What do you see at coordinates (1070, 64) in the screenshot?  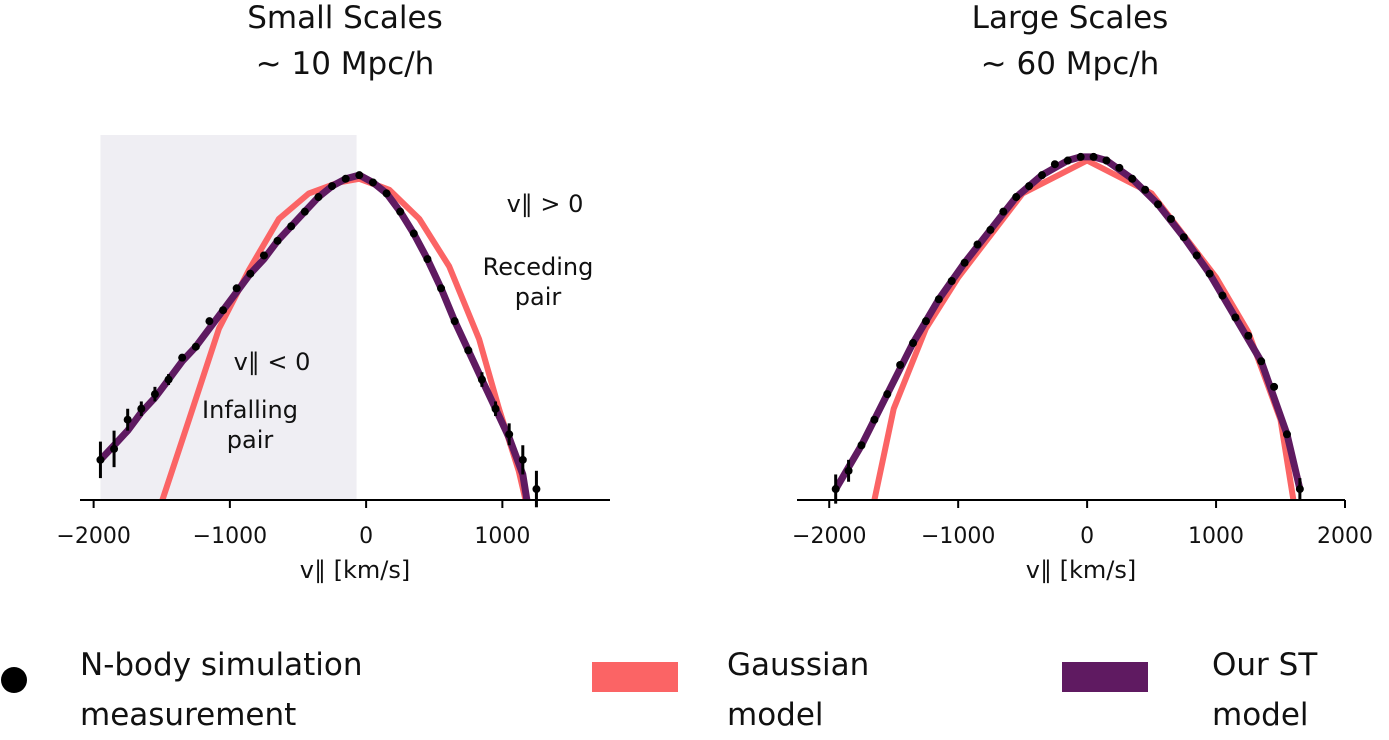 I see `chart-subtitle: ~ 60 Mpc/h` at bounding box center [1070, 64].